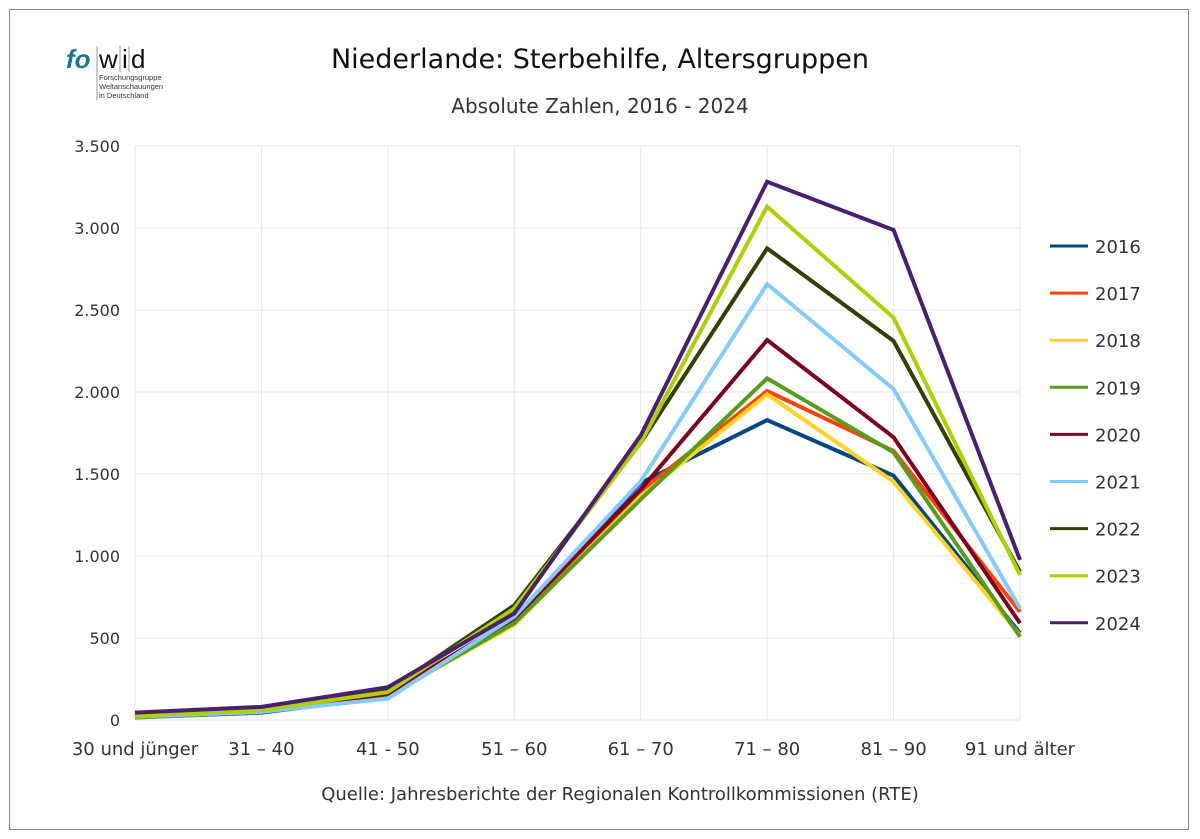 The width and height of the screenshot is (1200, 839). What do you see at coordinates (78, 59) in the screenshot?
I see `svg-text: fo` at bounding box center [78, 59].